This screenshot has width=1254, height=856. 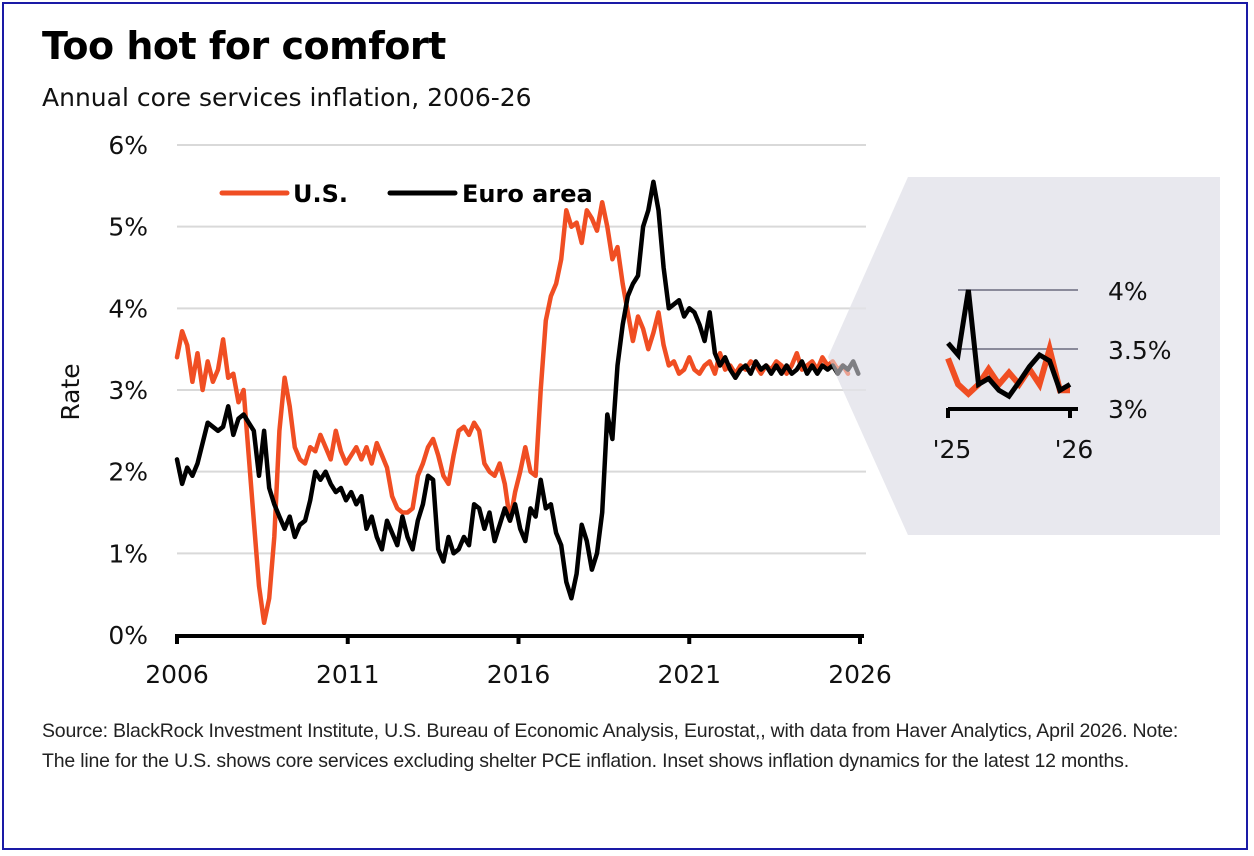 What do you see at coordinates (1128, 409) in the screenshot?
I see `inset-y-tick-label: 3%` at bounding box center [1128, 409].